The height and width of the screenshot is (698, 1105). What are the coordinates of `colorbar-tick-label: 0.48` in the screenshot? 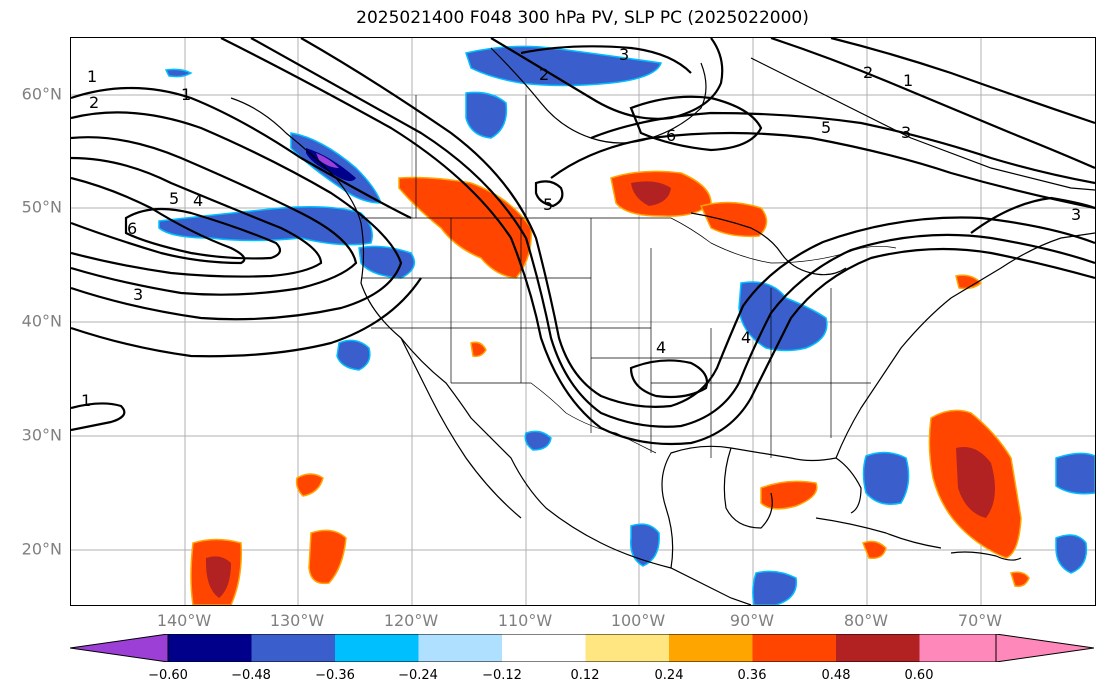 It's located at (836, 675).